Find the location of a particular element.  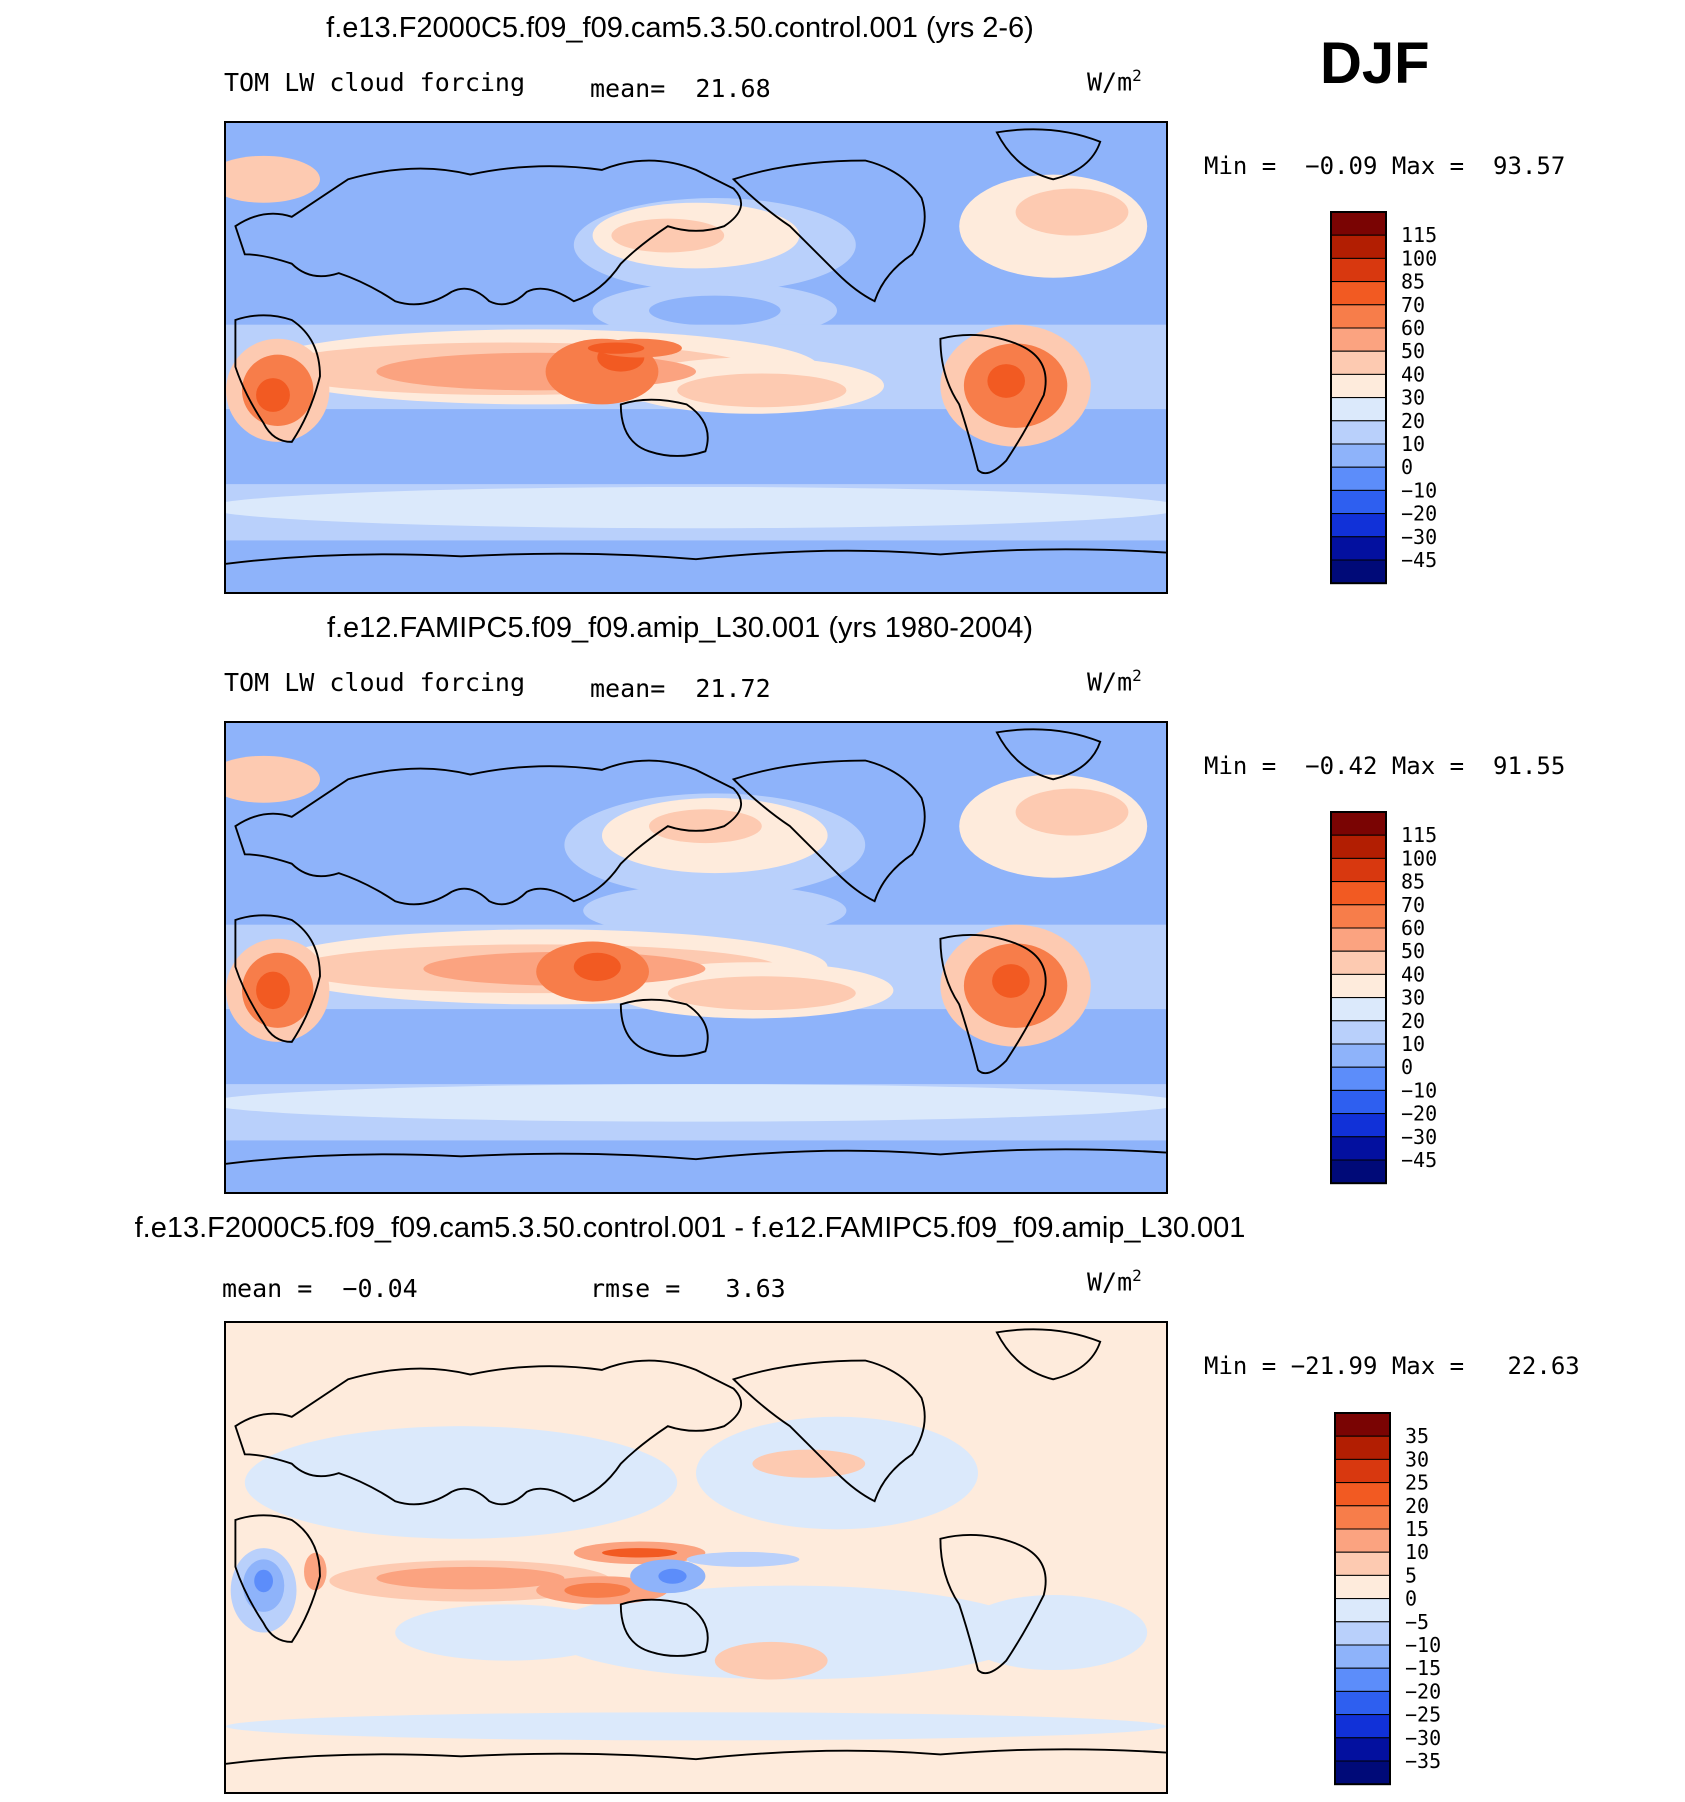

panel3-mean: mean = −0.04 is located at coordinates (320, 1288).